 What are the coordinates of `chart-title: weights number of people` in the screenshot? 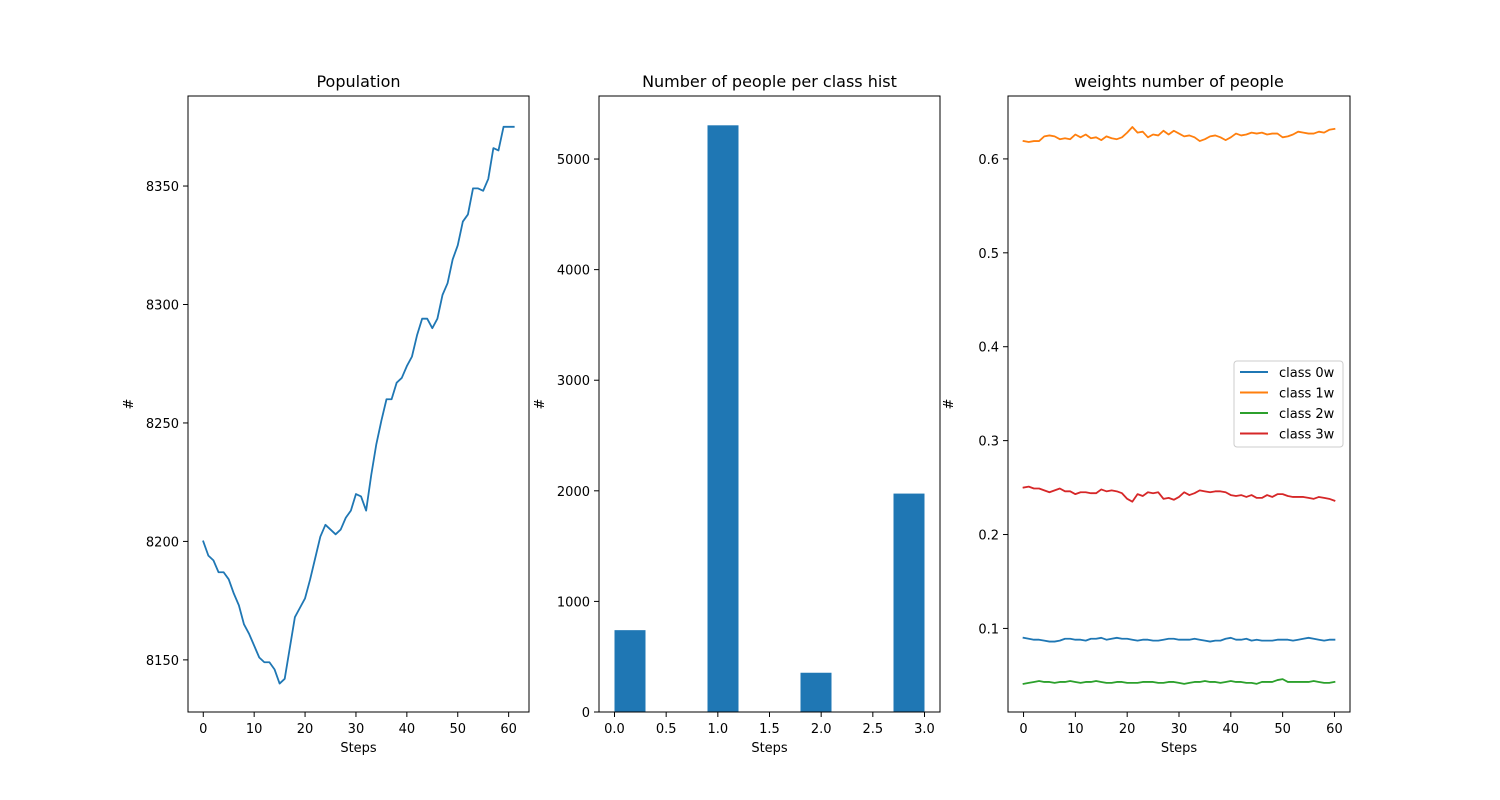 It's located at (1179, 81).